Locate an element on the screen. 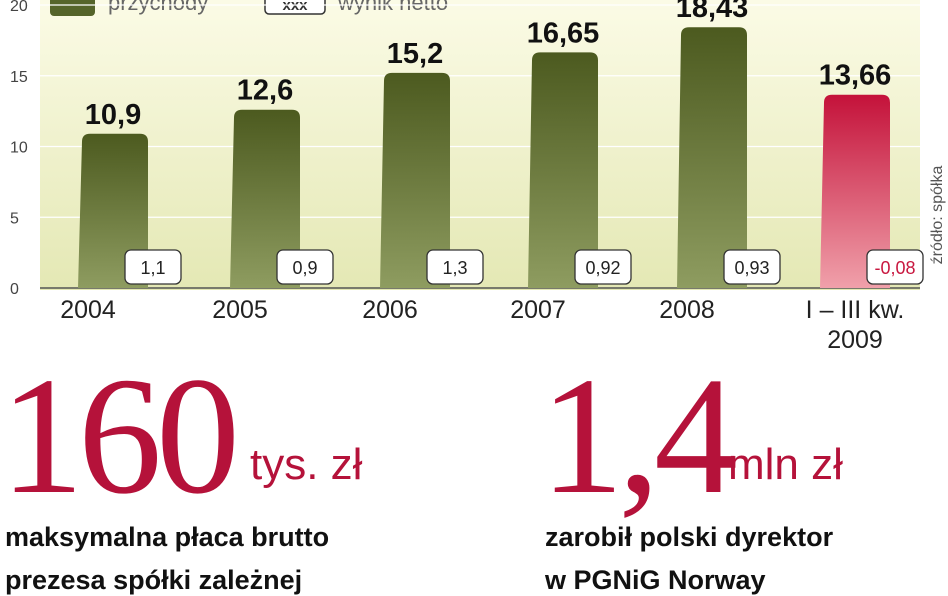 The height and width of the screenshot is (596, 948). highlight-description: prezesa spółki zależnej is located at coordinates (154, 580).